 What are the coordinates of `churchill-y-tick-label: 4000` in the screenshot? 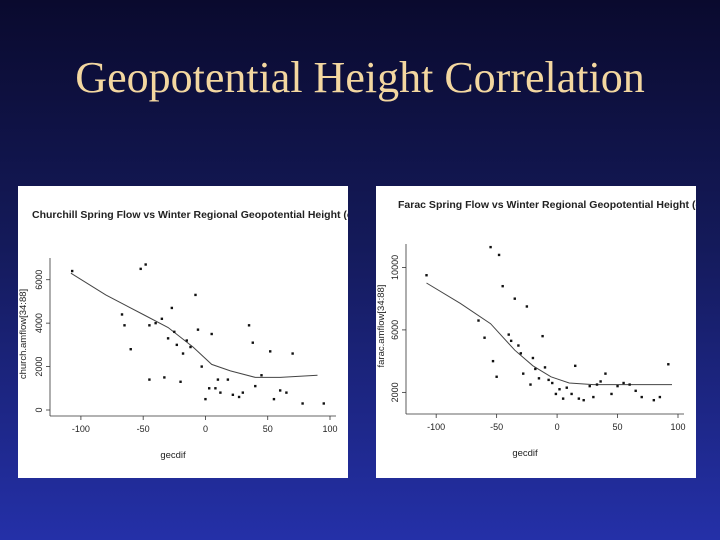 It's located at (39, 323).